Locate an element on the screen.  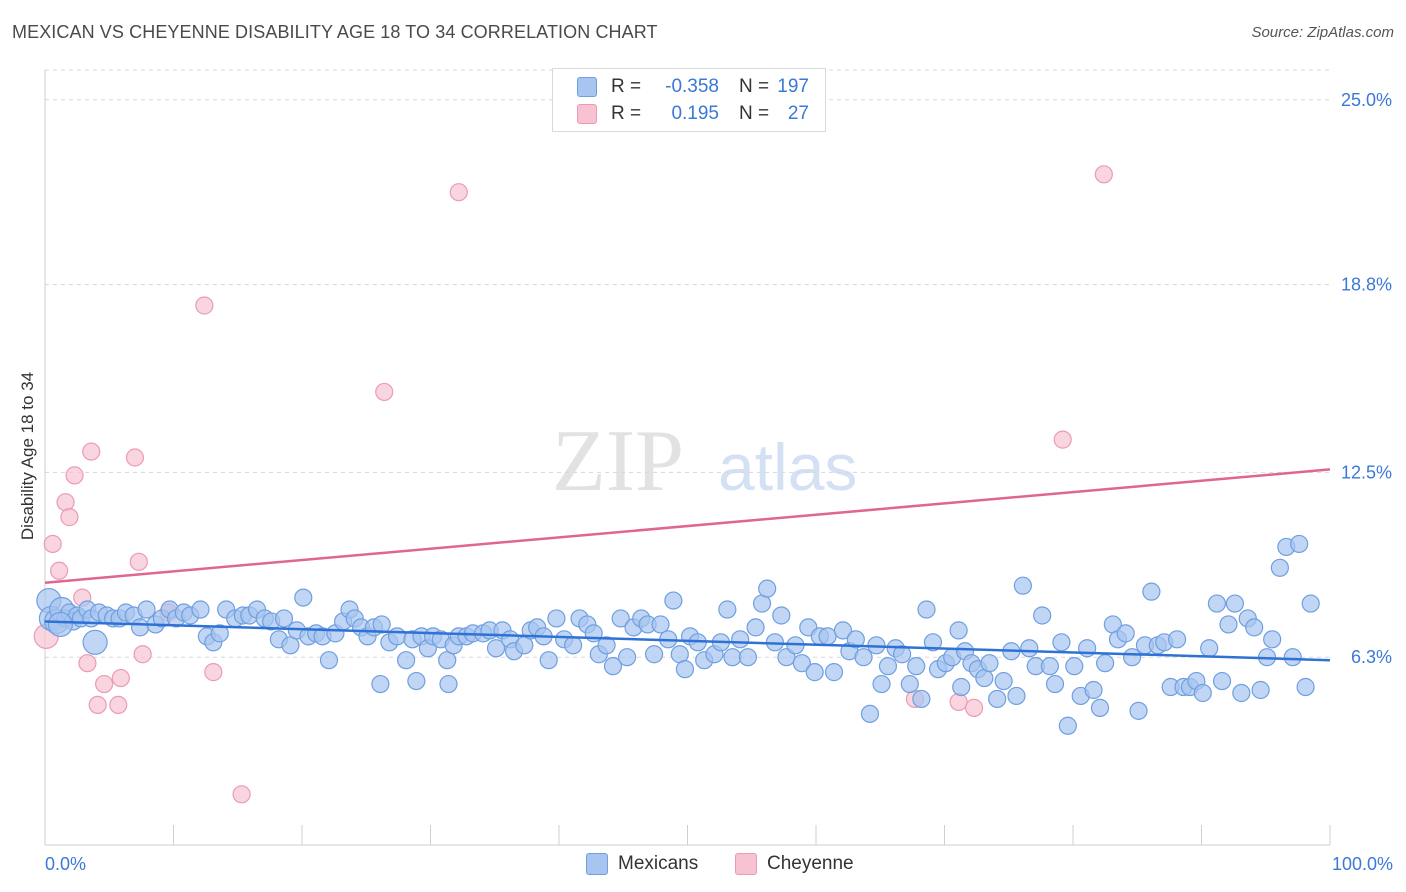
watermark: ZIP atlas is located at coordinates (704, 461).